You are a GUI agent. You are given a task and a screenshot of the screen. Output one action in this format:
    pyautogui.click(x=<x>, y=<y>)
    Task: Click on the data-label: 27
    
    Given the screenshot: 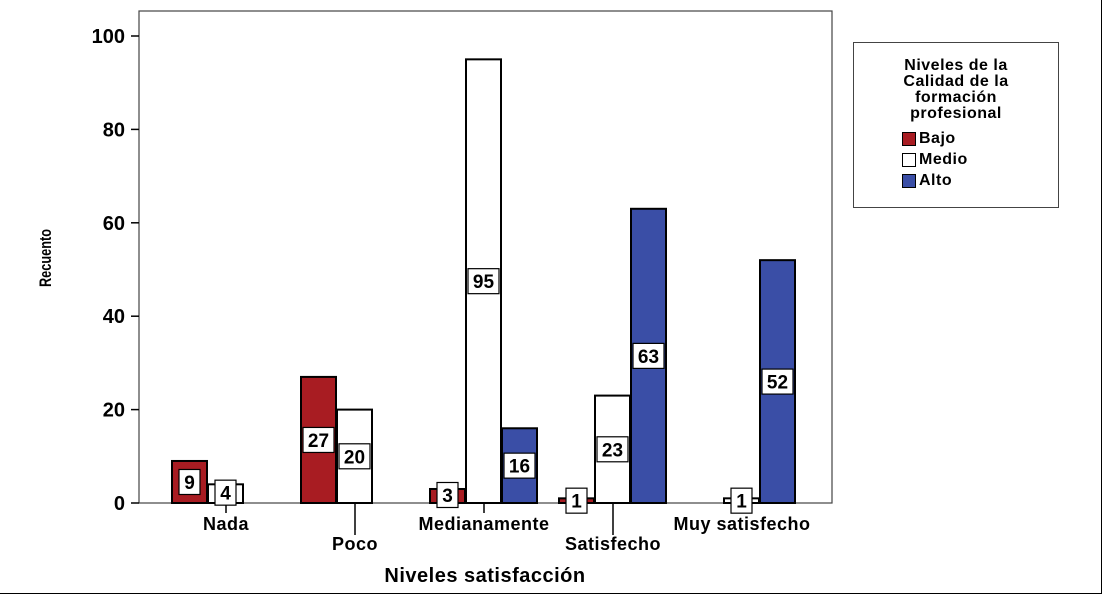 What is the action you would take?
    pyautogui.click(x=318, y=441)
    